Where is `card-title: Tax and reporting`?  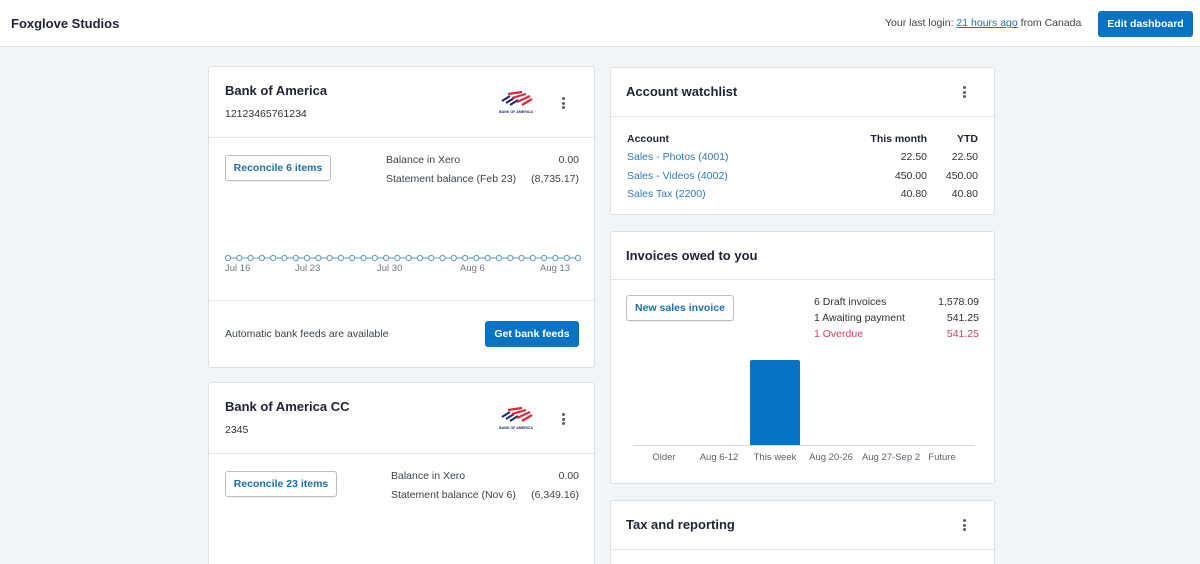 card-title: Tax and reporting is located at coordinates (680, 524).